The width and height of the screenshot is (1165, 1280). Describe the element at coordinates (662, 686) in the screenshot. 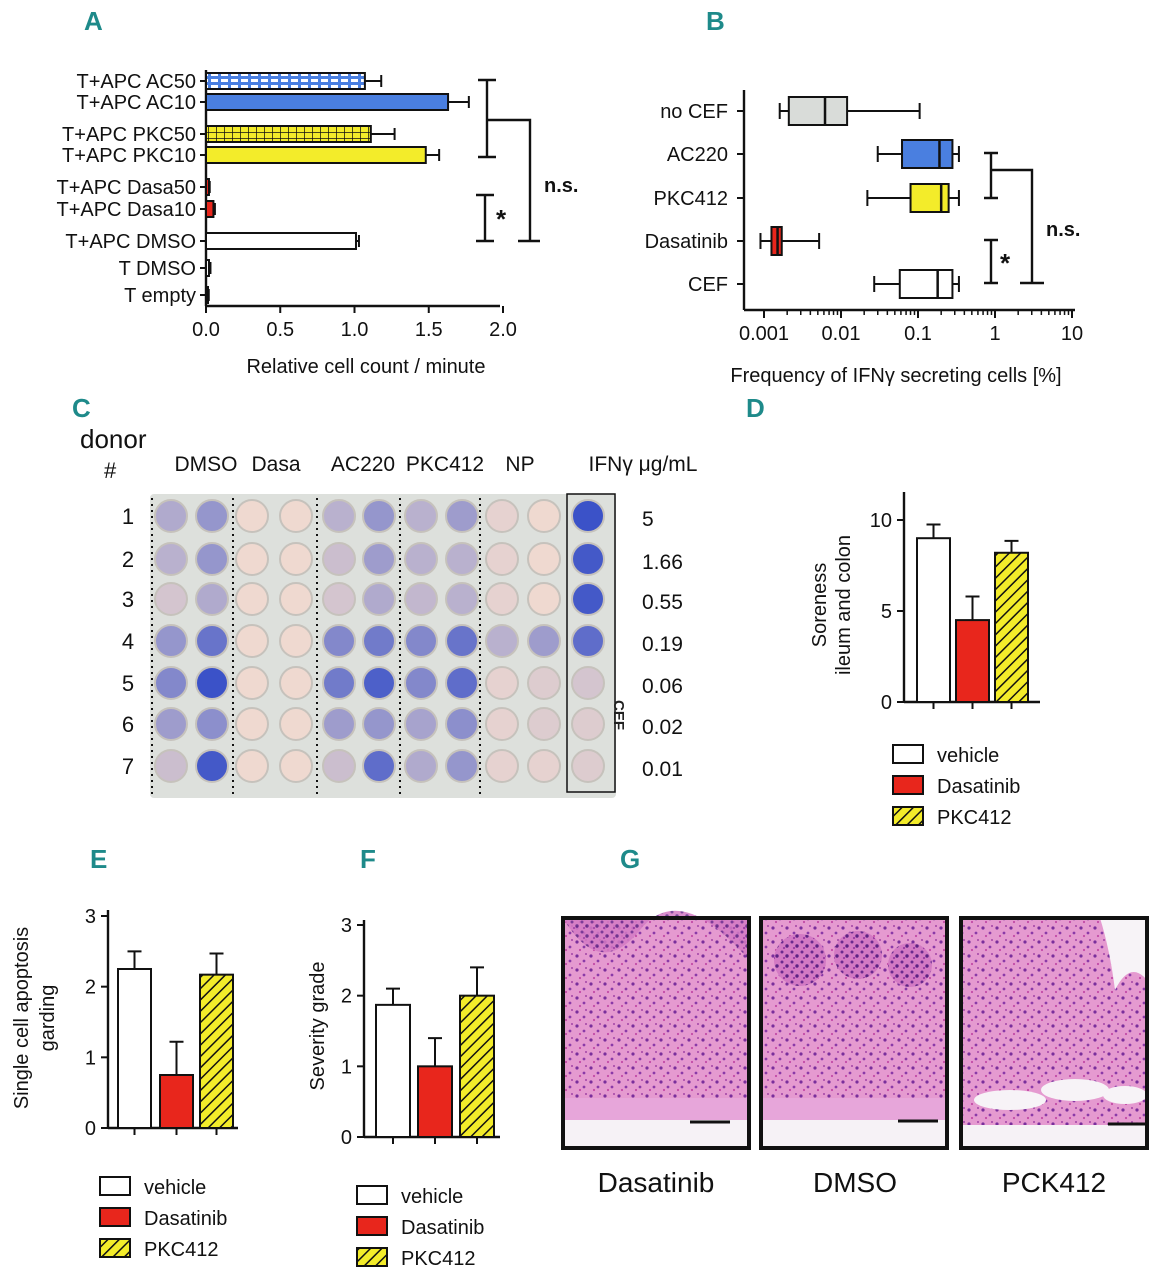

I see `elispot-ifn-value: 0.06` at that location.